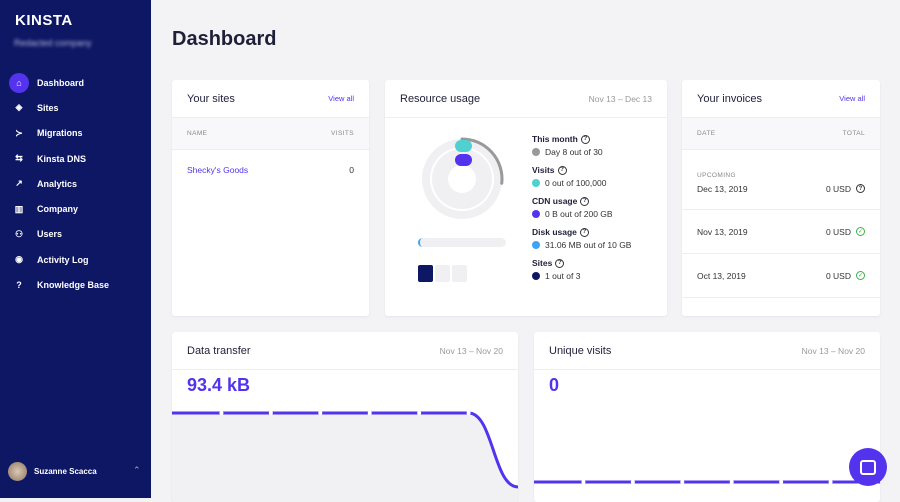  What do you see at coordinates (852, 98) in the screenshot?
I see `view-all-invoices-link: View all` at bounding box center [852, 98].